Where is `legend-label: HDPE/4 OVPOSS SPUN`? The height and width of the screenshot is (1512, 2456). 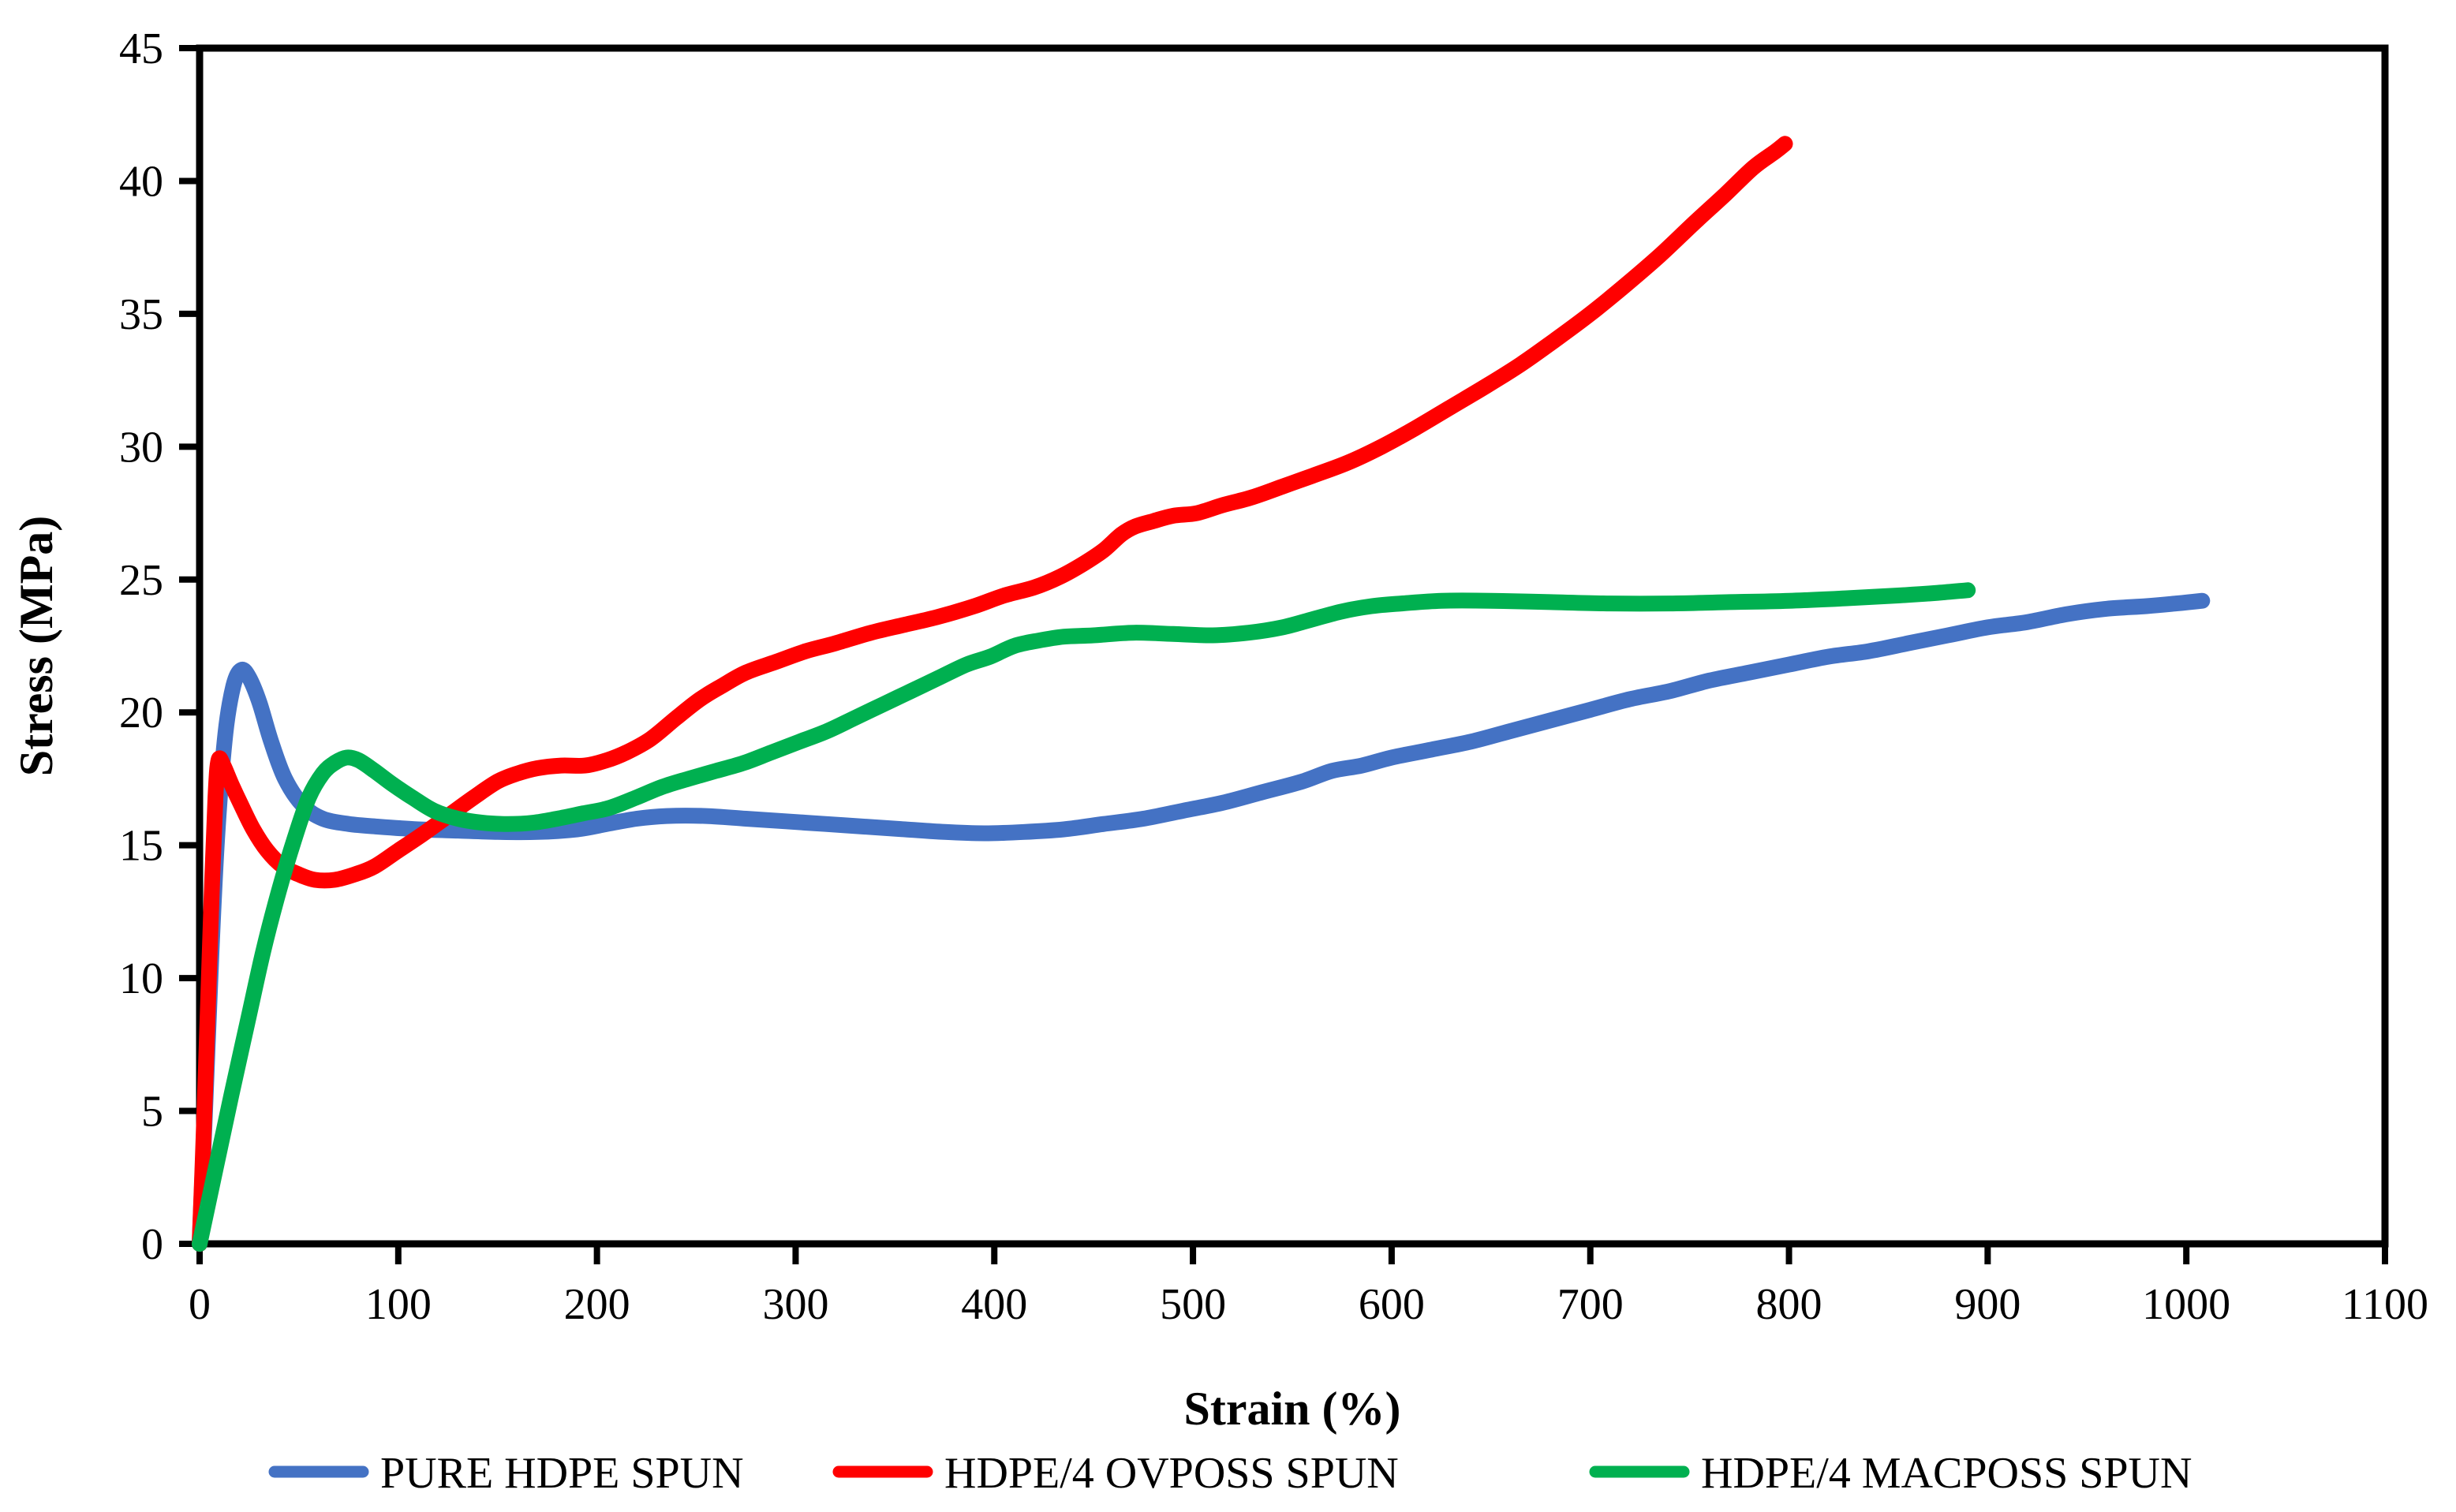 legend-label: HDPE/4 OVPOSS SPUN is located at coordinates (1171, 1473).